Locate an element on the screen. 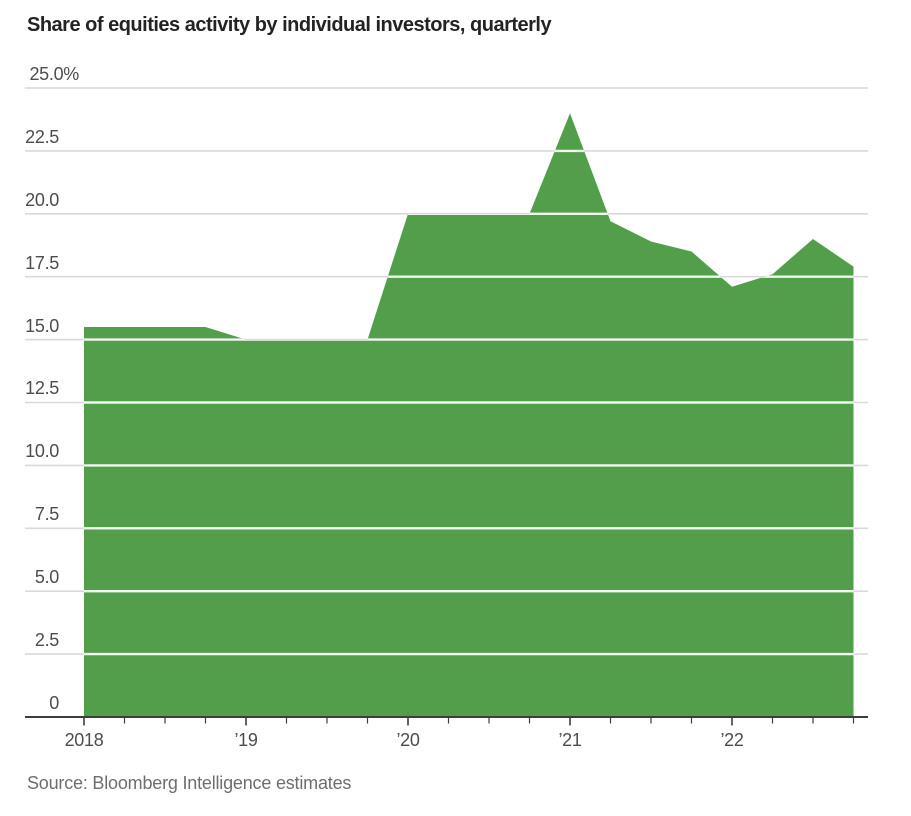 Image resolution: width=911 pixels, height=816 pixels. y-tick-label: 22.5 is located at coordinates (42, 137).